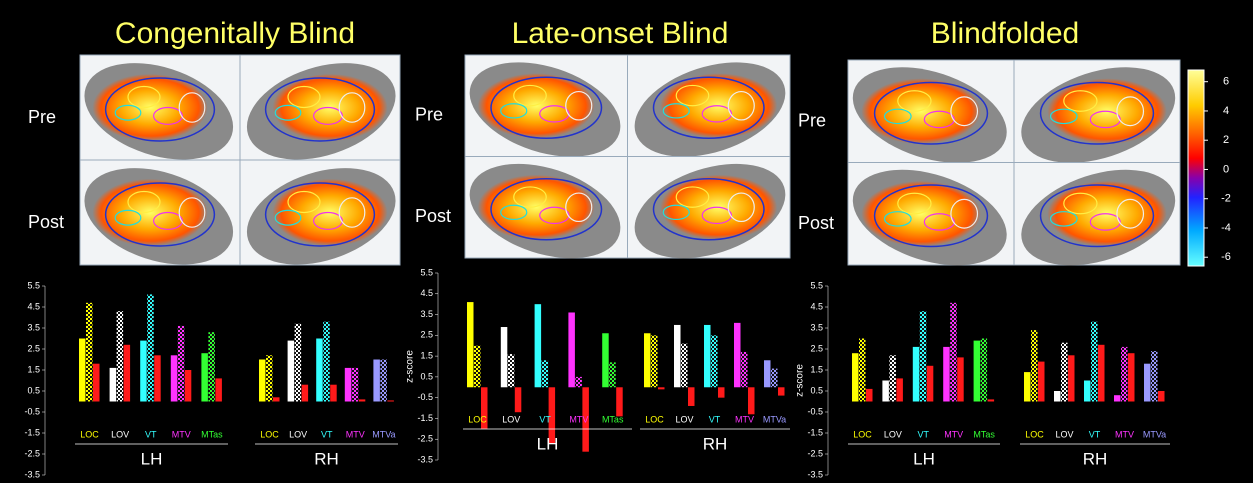  What do you see at coordinates (800, 380) in the screenshot?
I see `y-axis-label: z-score` at bounding box center [800, 380].